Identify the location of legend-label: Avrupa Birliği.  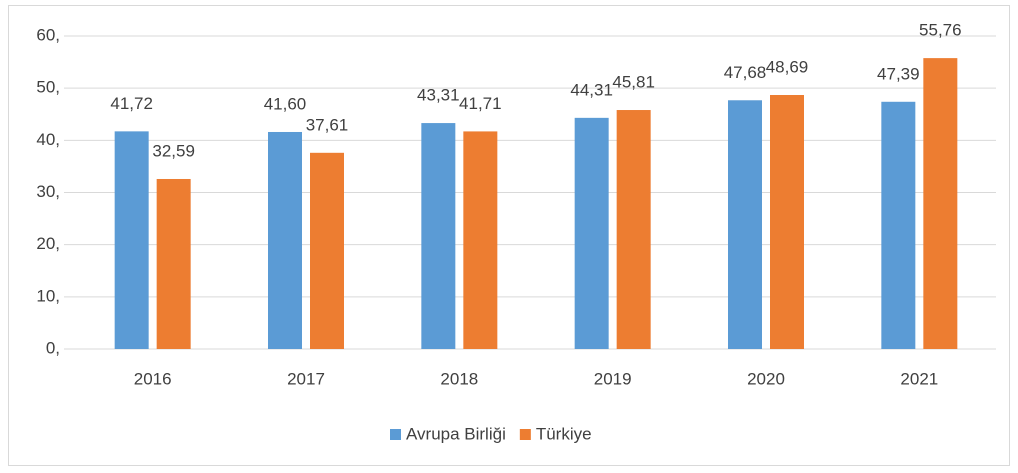
(456, 433).